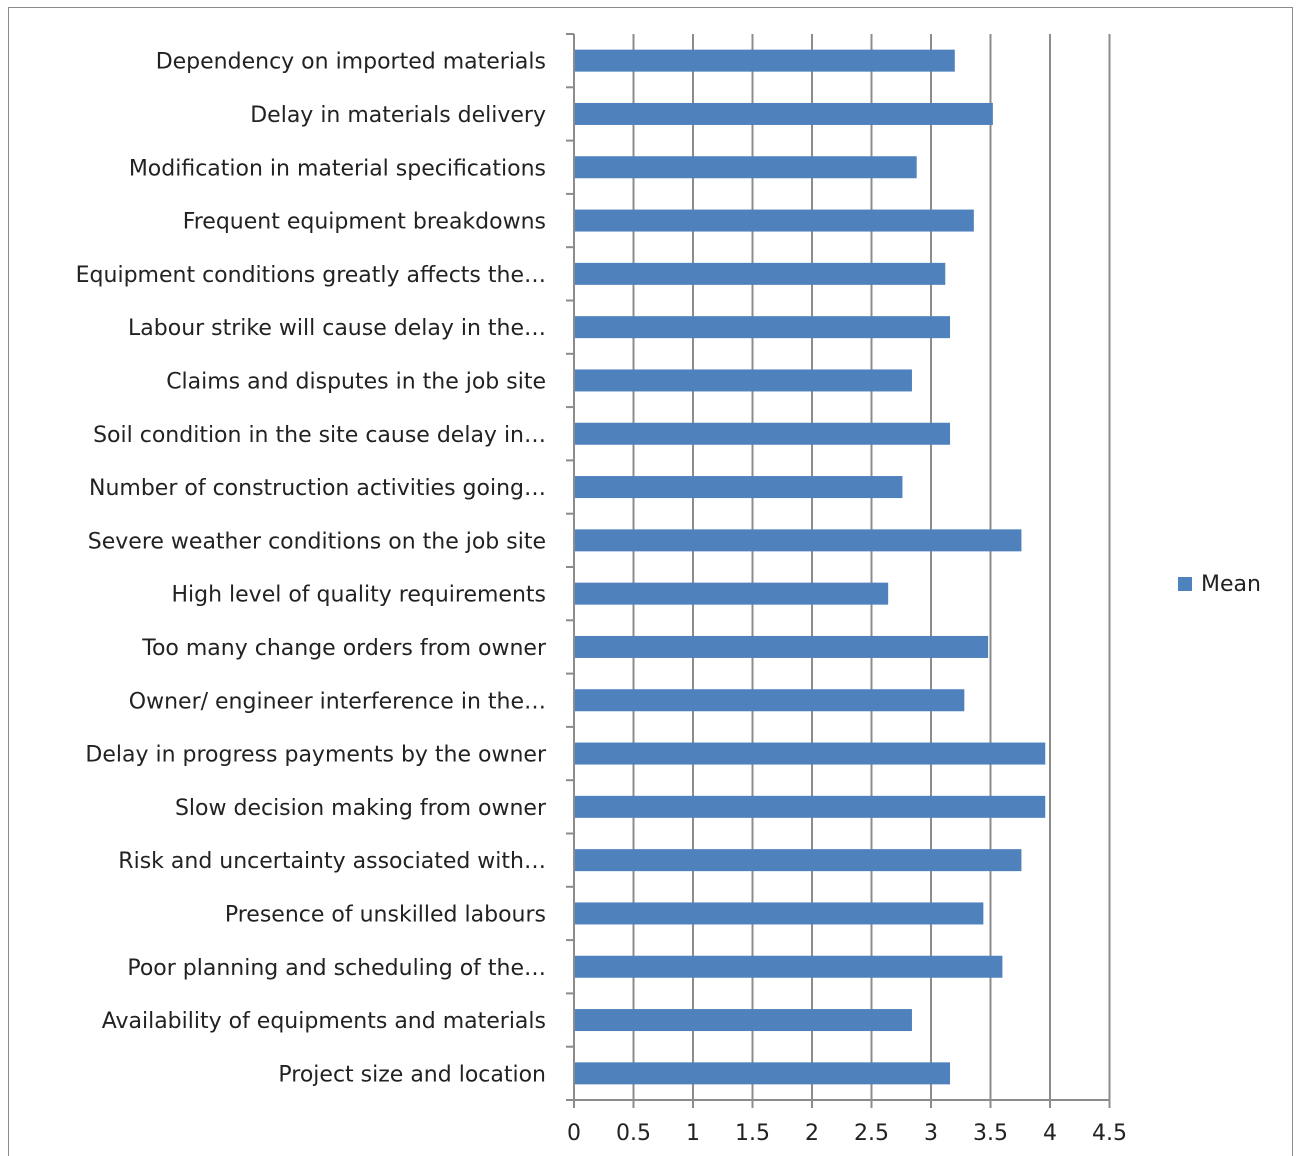 The width and height of the screenshot is (1301, 1156). What do you see at coordinates (633, 1133) in the screenshot?
I see `x-tick-label-0.5: 0.5` at bounding box center [633, 1133].